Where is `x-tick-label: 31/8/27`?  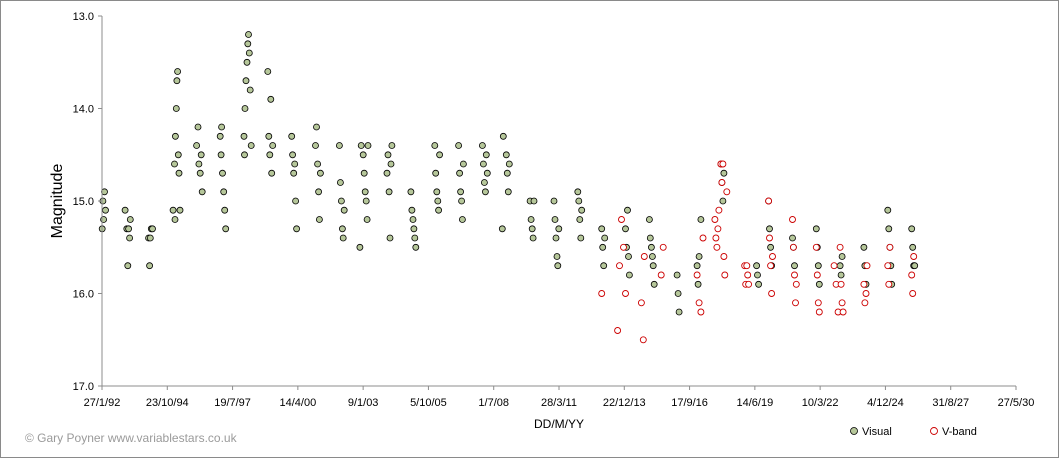 x-tick-label: 31/8/27 is located at coordinates (950, 403).